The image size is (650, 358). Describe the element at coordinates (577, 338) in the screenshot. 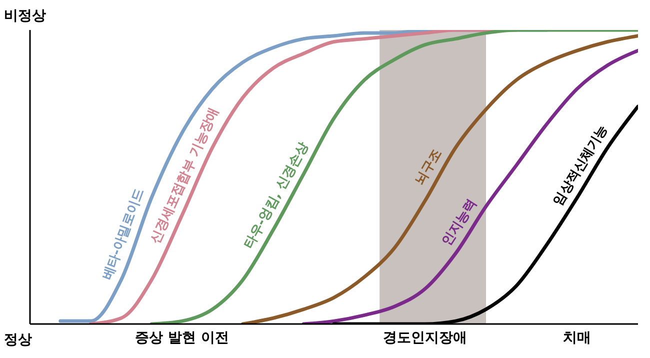

I see `x-tick-label: 치매` at that location.